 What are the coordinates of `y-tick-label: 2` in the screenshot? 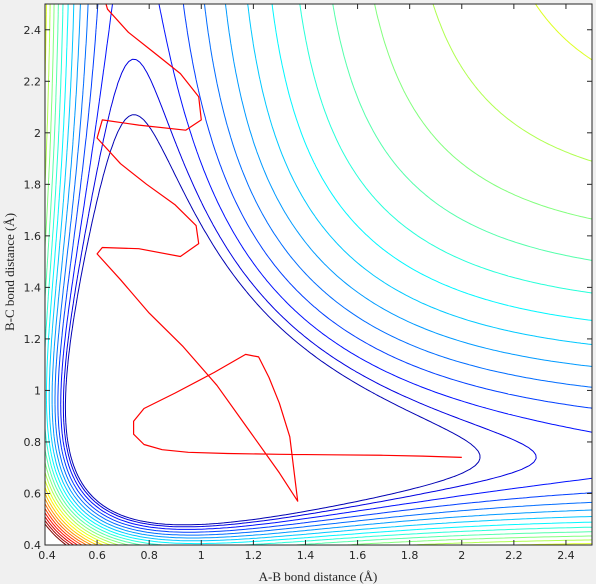 It's located at (37, 133).